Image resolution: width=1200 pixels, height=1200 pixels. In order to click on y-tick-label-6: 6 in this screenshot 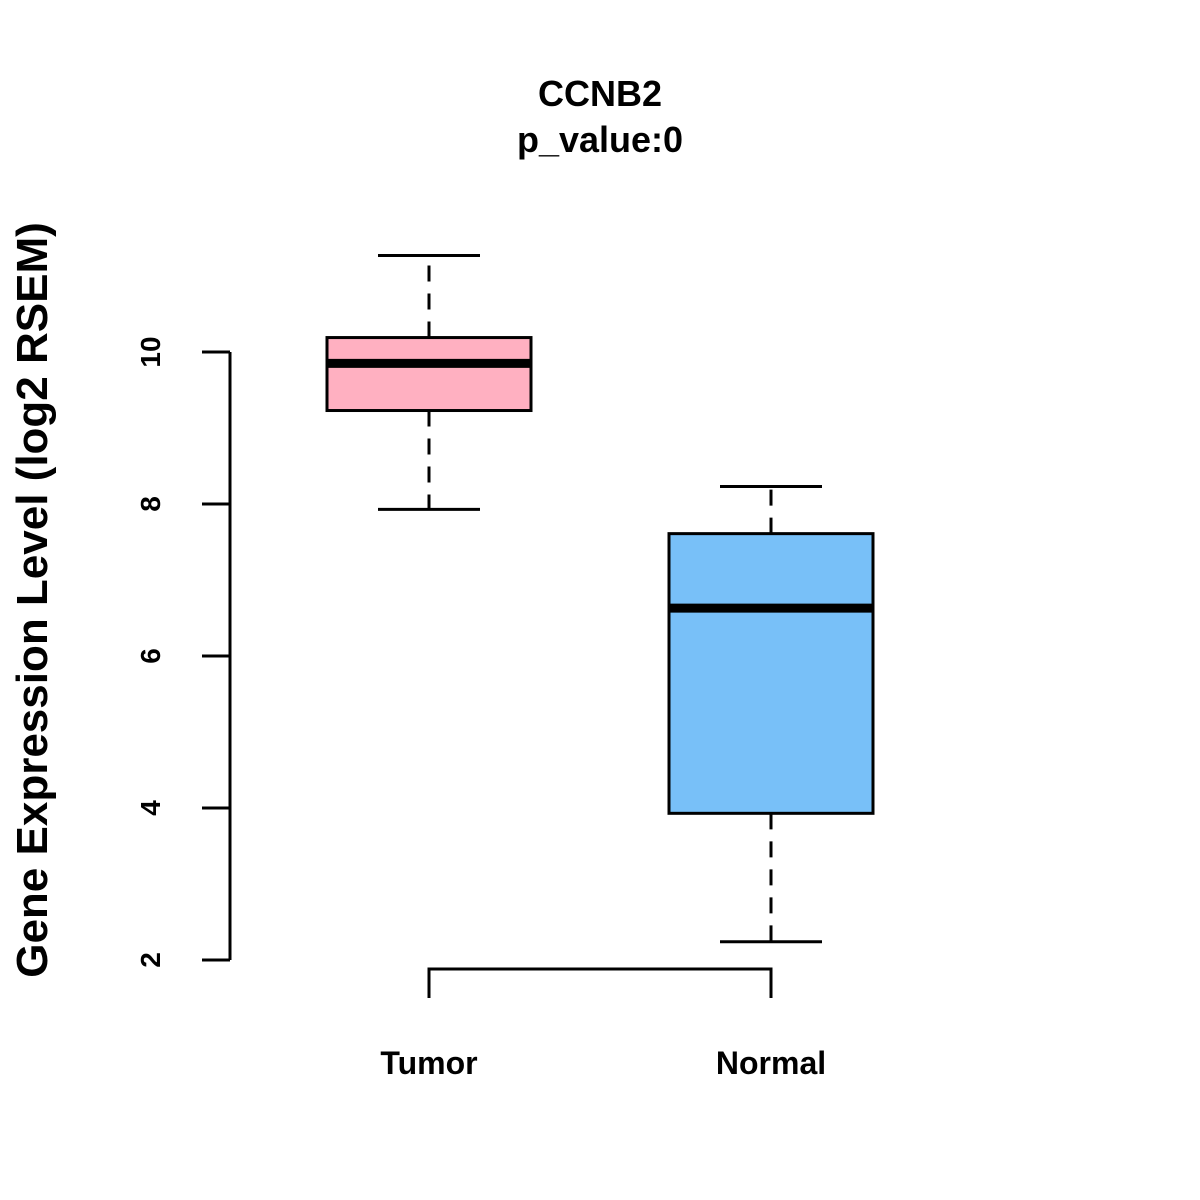, I will do `click(150, 656)`.